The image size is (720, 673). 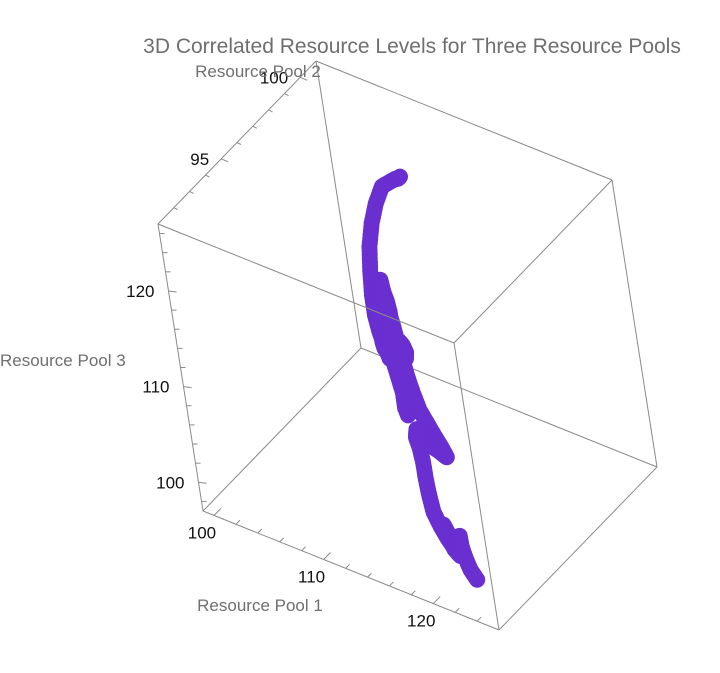 I want to click on data-points, so click(x=423, y=378).